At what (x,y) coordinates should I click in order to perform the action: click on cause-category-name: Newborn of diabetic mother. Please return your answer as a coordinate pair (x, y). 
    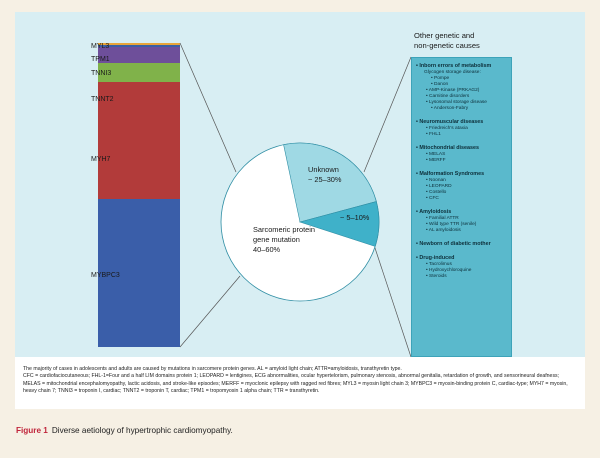
    Looking at the image, I should click on (463, 244).